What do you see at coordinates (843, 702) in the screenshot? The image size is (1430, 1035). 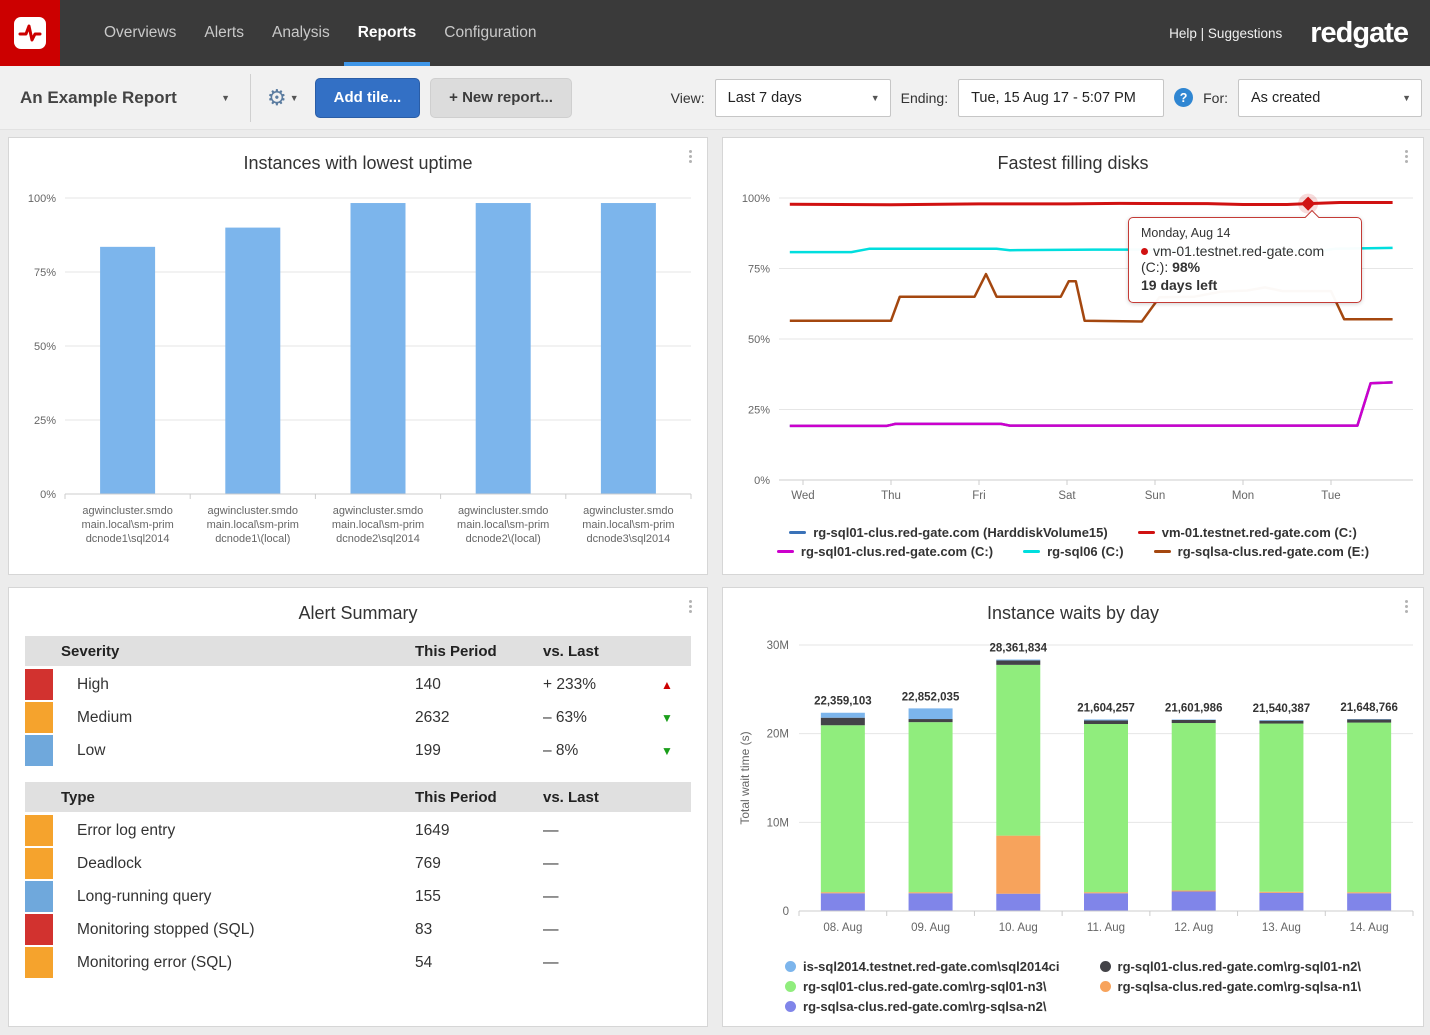 I see `svg-text: 22,359,103` at bounding box center [843, 702].